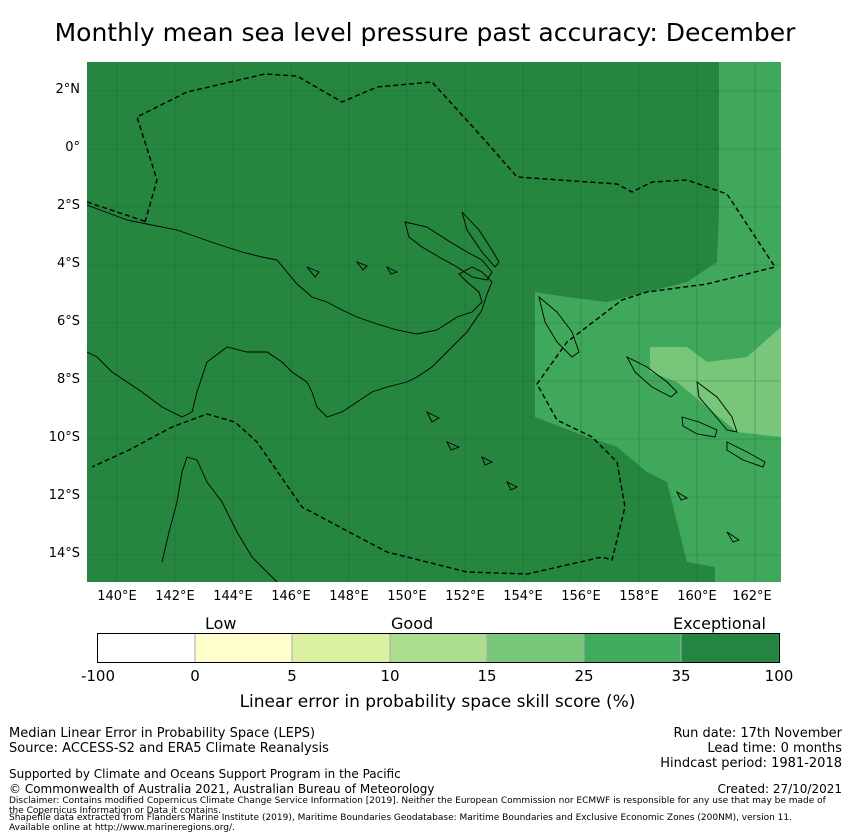 This screenshot has height=839, width=850. Describe the element at coordinates (779, 676) in the screenshot. I see `legend-tick-100: 100` at that location.